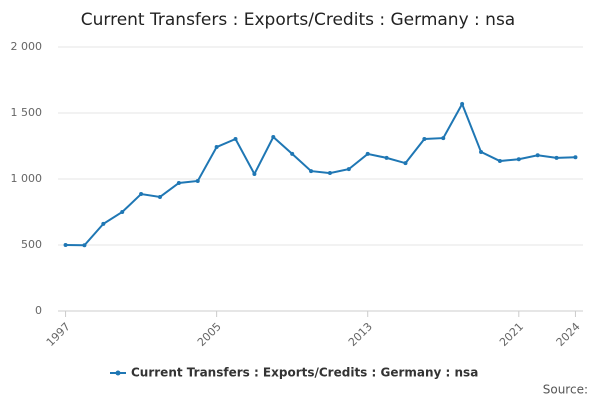 The height and width of the screenshot is (400, 600). Describe the element at coordinates (27, 178) in the screenshot. I see `y-tick-label: 1 000` at that location.